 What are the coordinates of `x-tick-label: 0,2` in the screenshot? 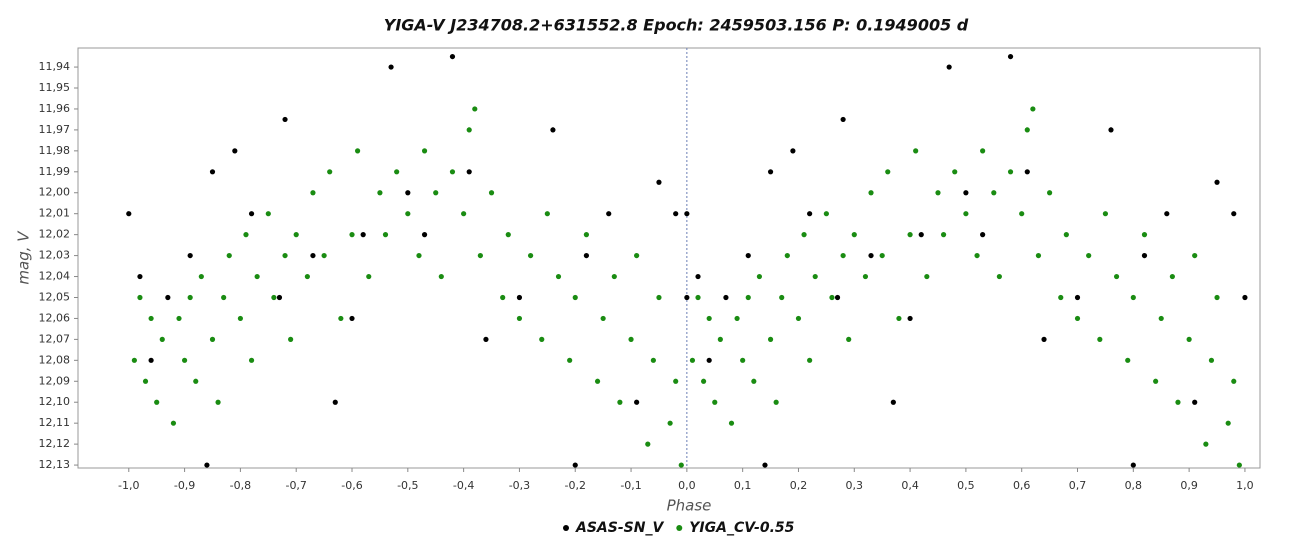 It's located at (799, 485).